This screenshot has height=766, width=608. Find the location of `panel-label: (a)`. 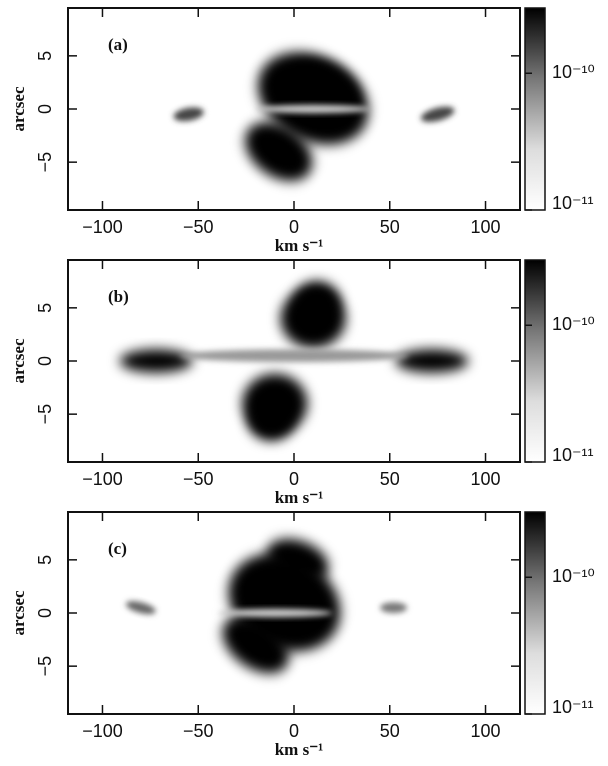

panel-label: (a) is located at coordinates (118, 44).